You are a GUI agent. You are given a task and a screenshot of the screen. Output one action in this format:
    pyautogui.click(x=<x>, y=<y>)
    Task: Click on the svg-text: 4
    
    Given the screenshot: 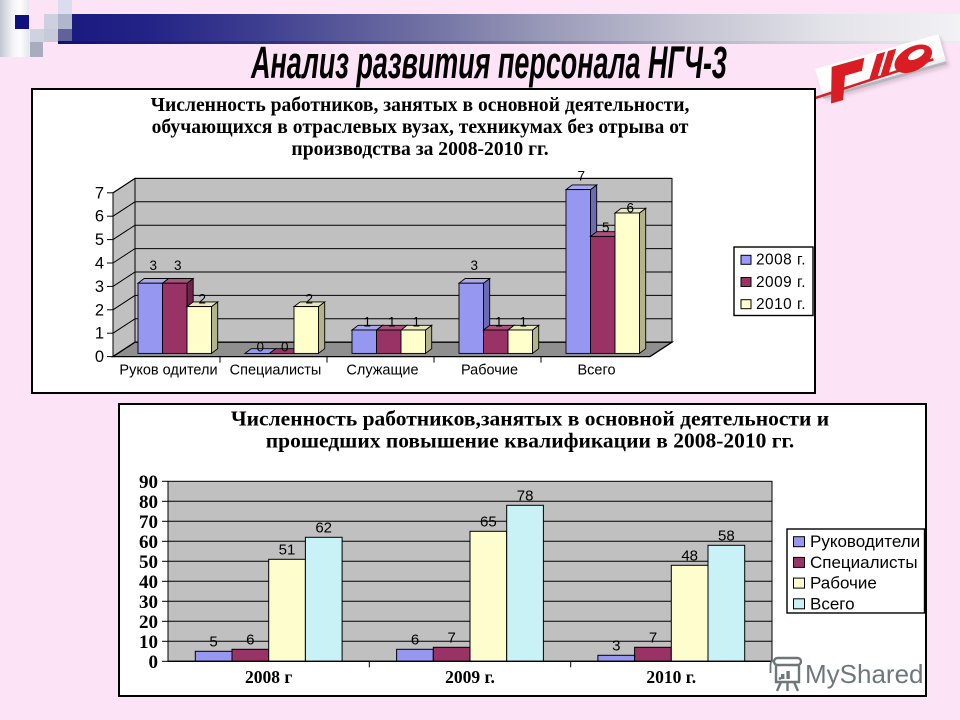 What is the action you would take?
    pyautogui.click(x=99, y=264)
    